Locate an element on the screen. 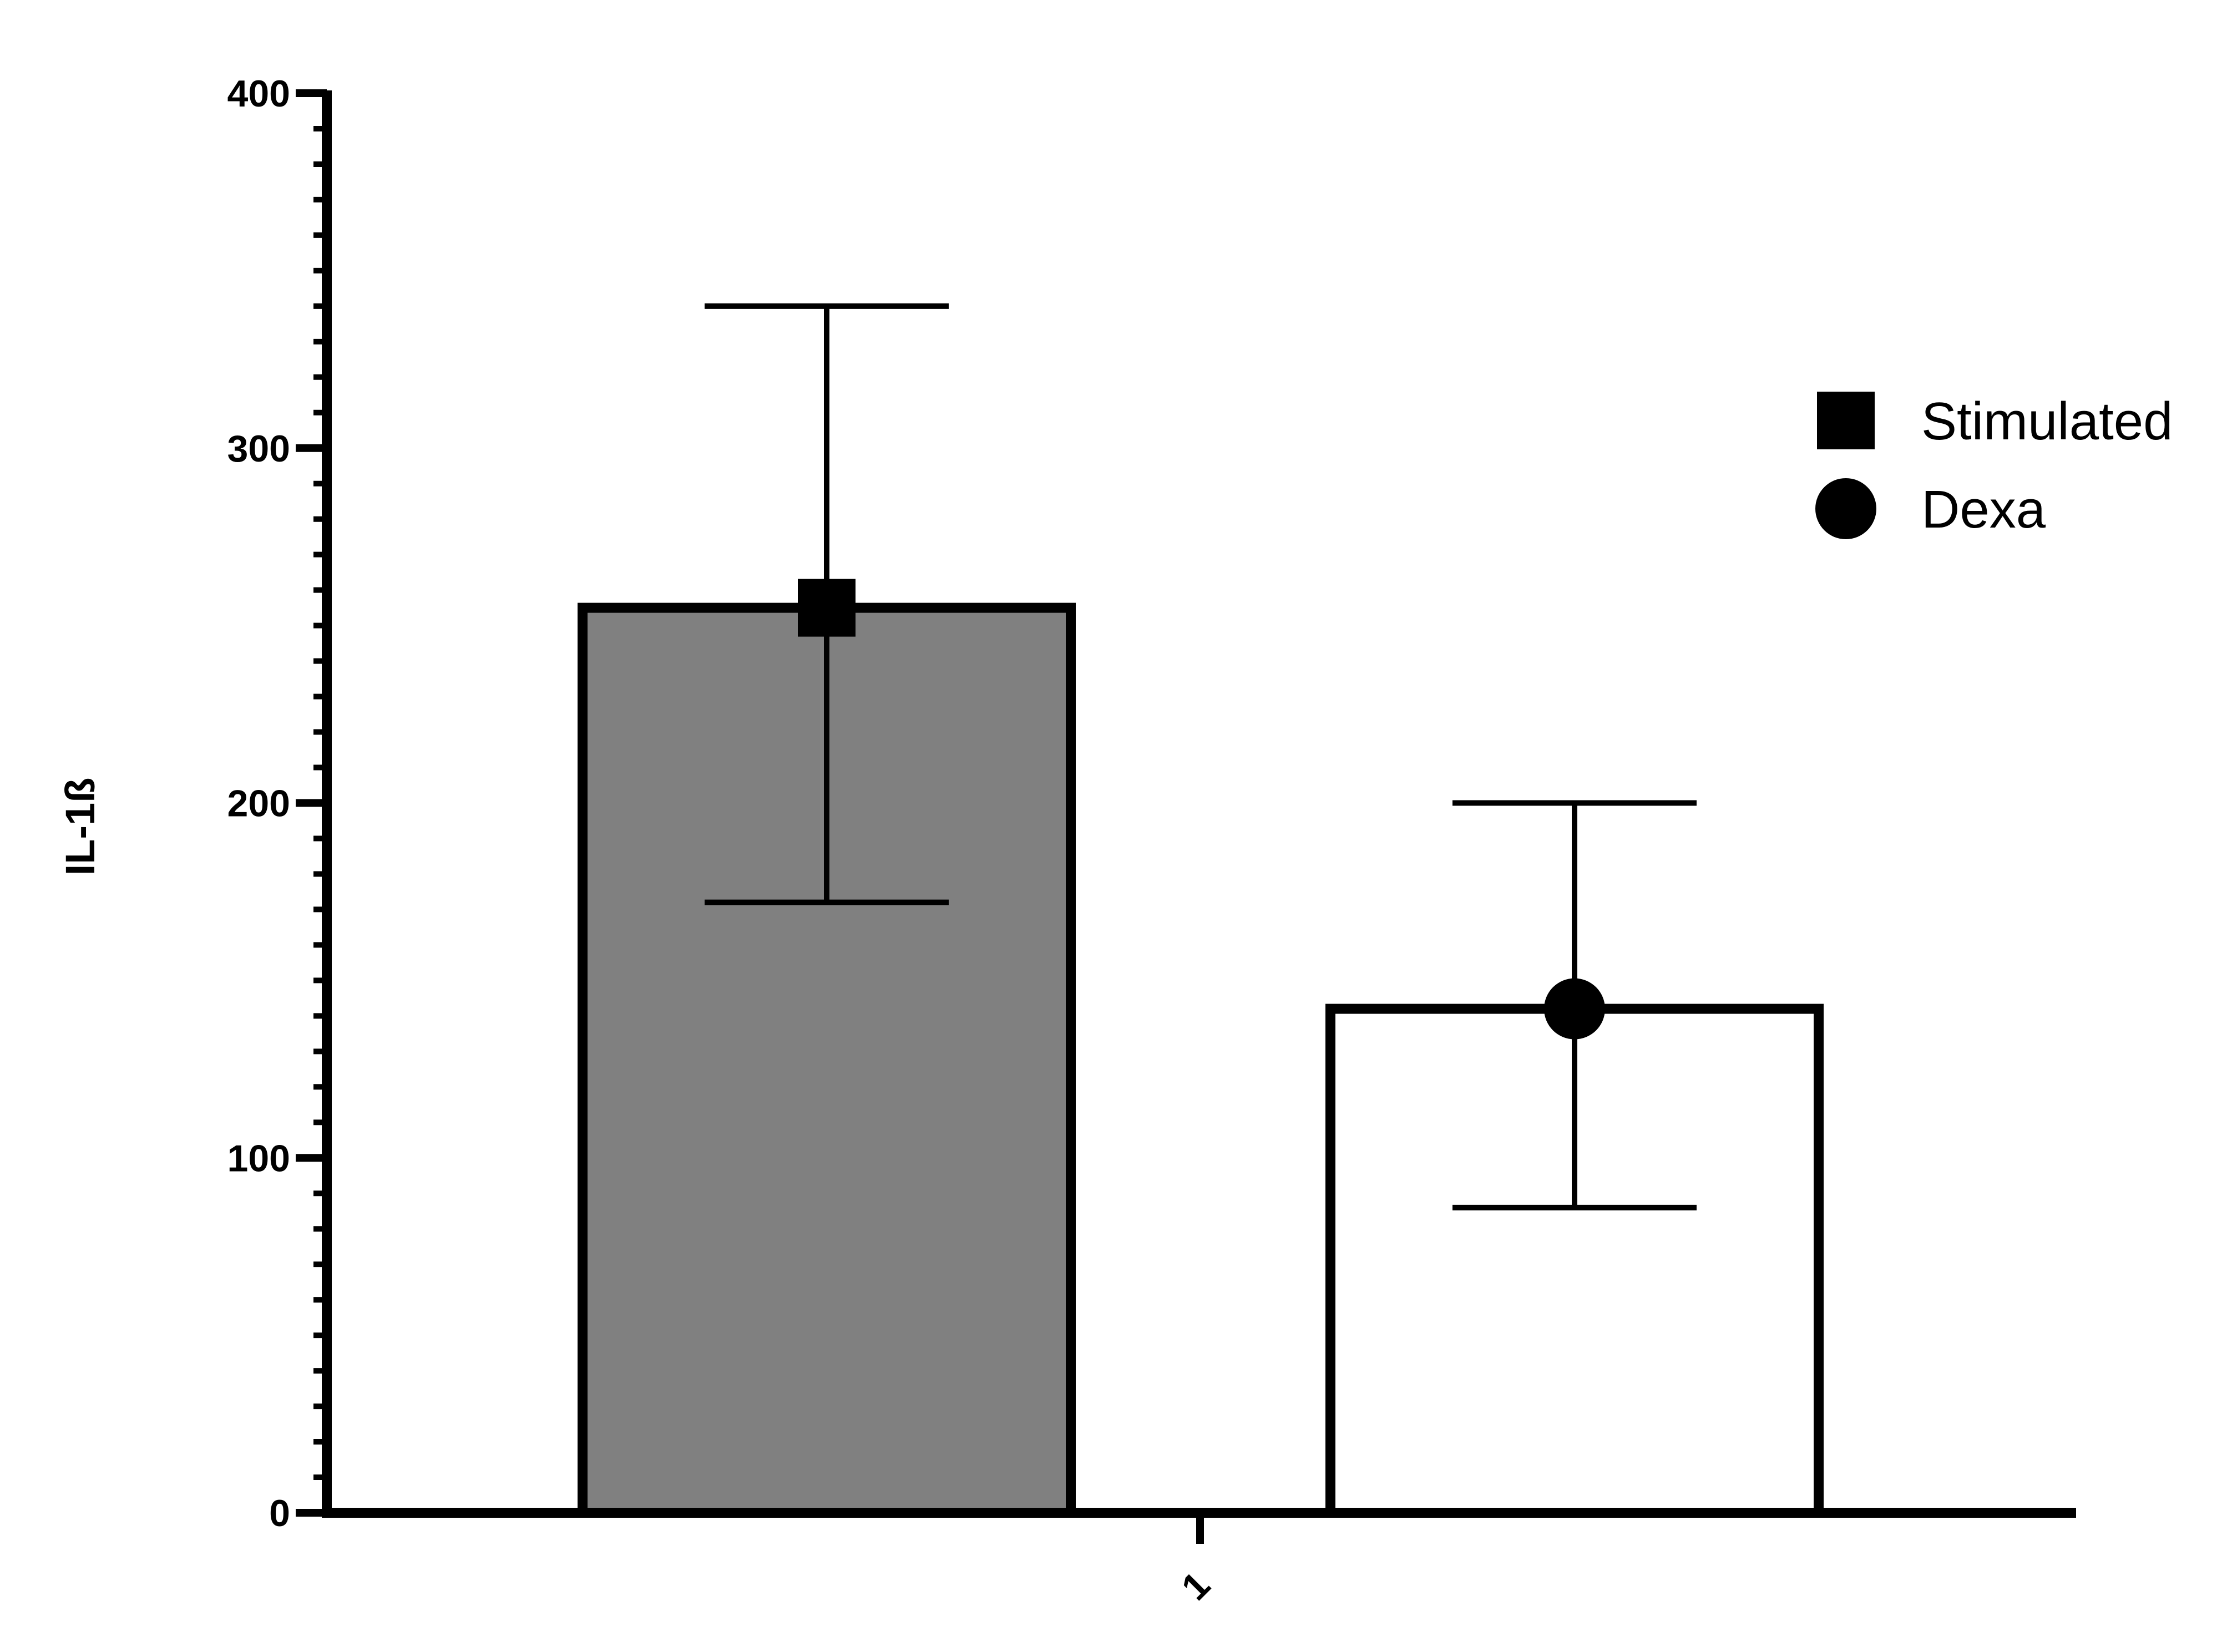 Image resolution: width=2222 pixels, height=1652 pixels. x-tick-label: 1 is located at coordinates (1195, 1586).